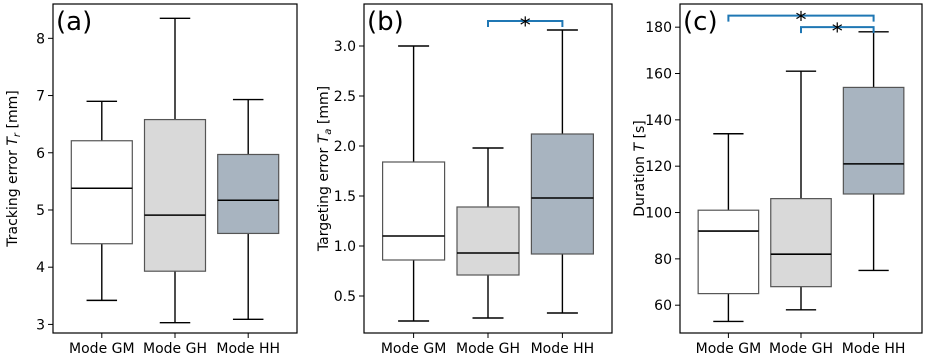  What do you see at coordinates (345, 97) in the screenshot?
I see `y-tick-label: 2.5` at bounding box center [345, 97].